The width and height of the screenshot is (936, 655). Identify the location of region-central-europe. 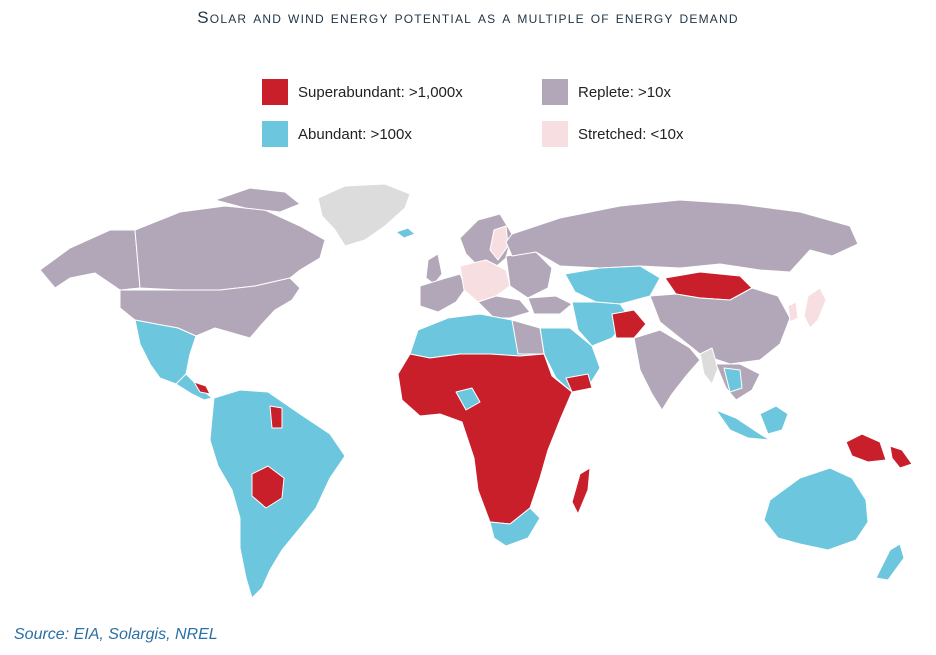
(485, 281).